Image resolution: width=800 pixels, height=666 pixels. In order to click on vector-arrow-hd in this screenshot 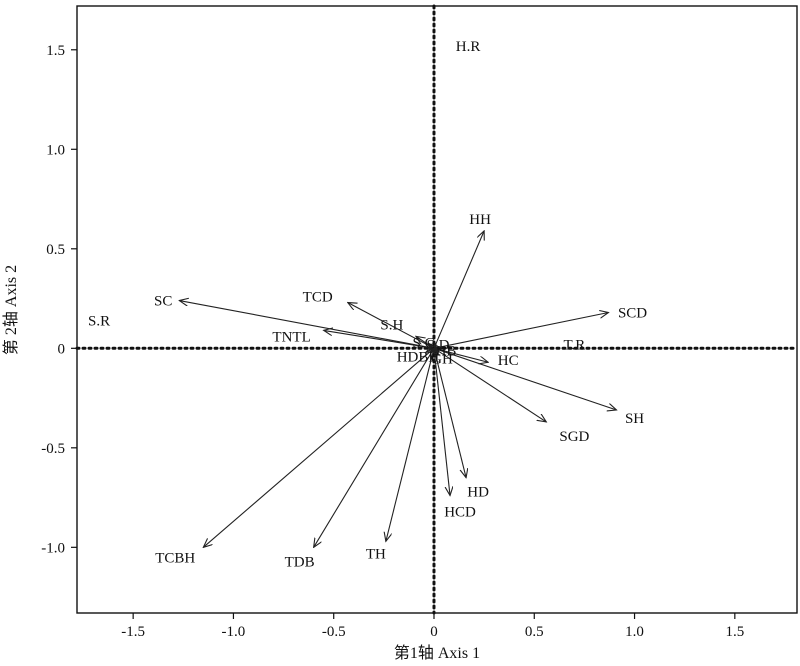, I will do `click(449, 412)`.